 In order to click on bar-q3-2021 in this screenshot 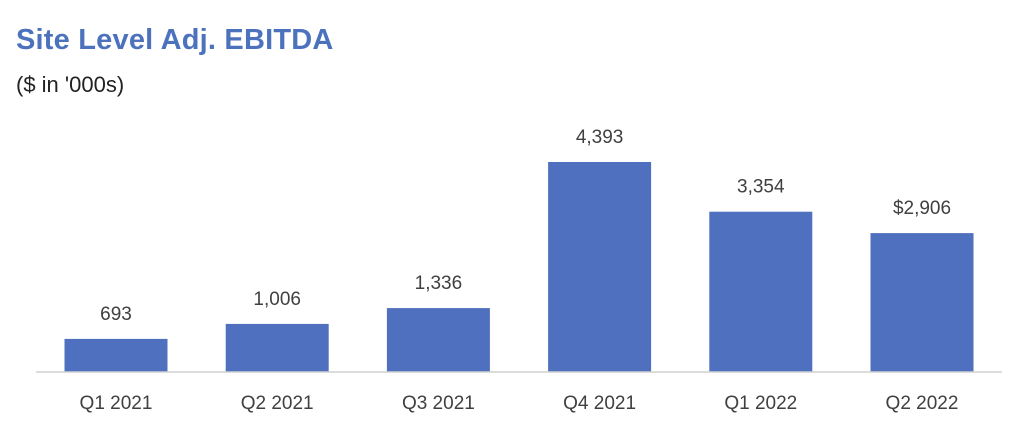, I will do `click(438, 340)`.